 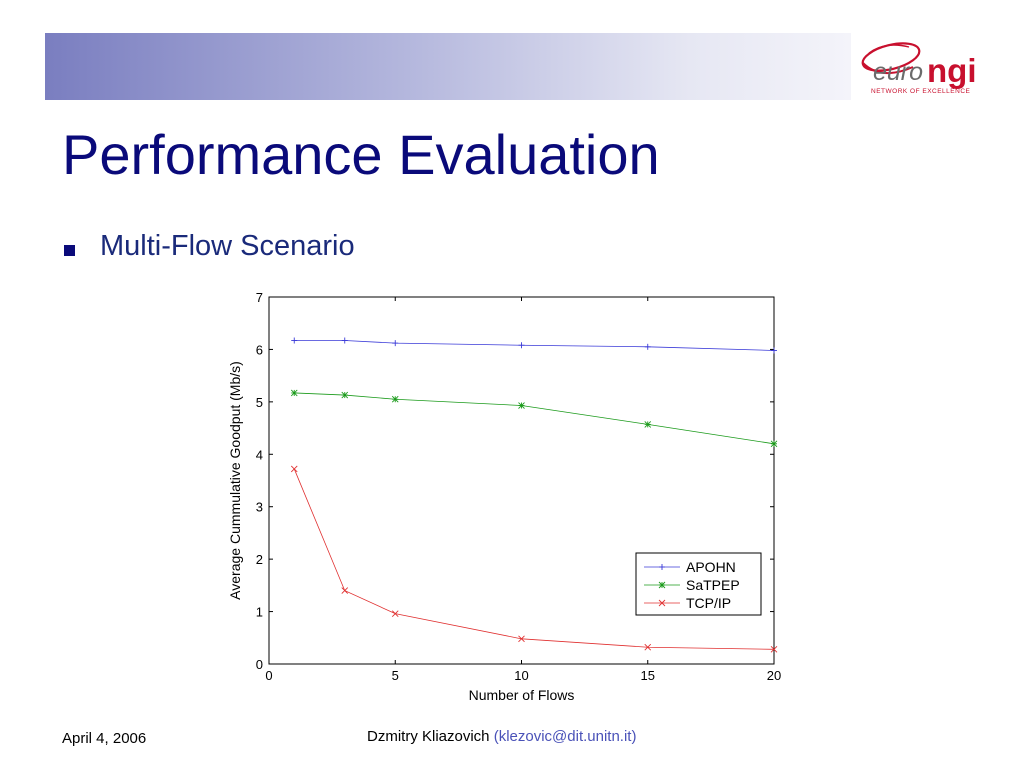 What do you see at coordinates (648, 675) in the screenshot?
I see `x-tick-label: 15` at bounding box center [648, 675].